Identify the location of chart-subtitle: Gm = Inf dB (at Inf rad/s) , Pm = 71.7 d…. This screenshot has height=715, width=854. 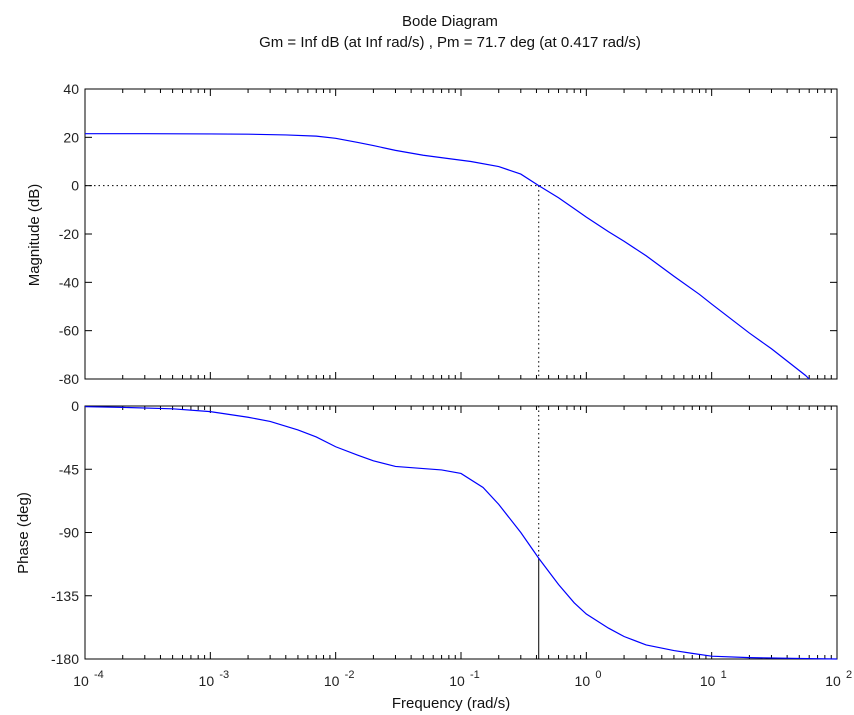
(450, 42).